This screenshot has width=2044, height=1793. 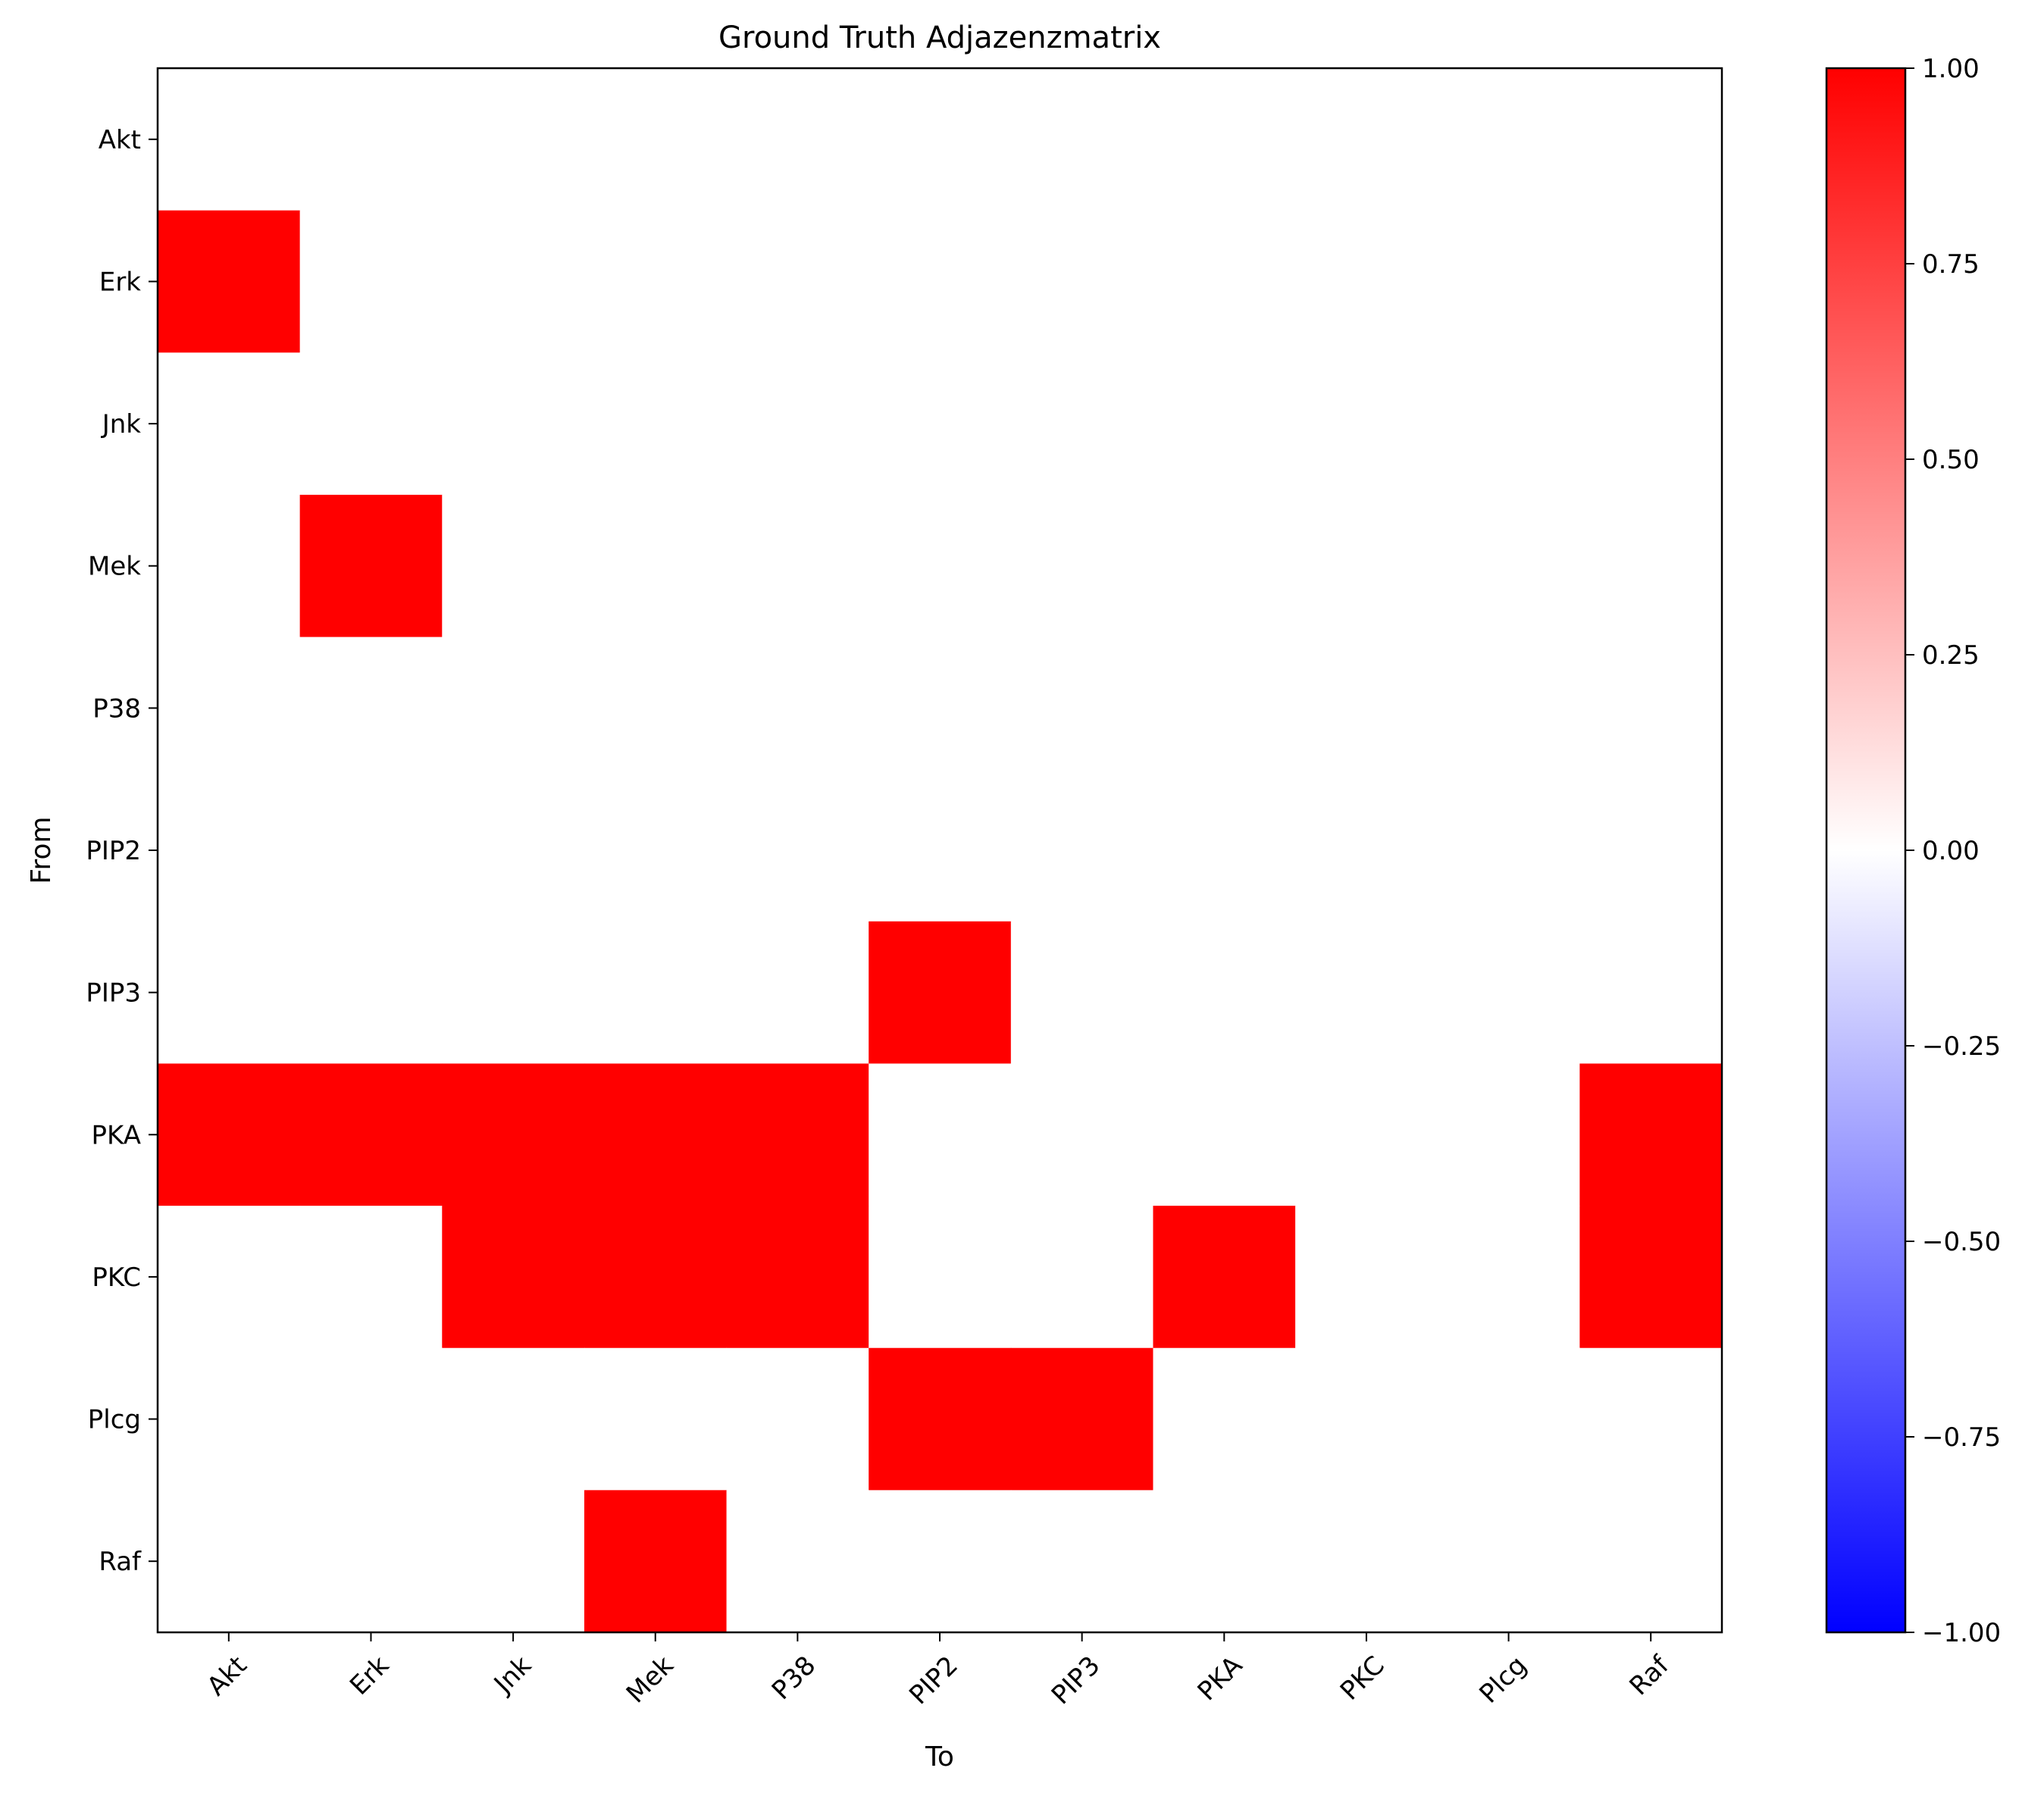 I want to click on heatmap-cell-plcg-jnk, so click(x=513, y=1419).